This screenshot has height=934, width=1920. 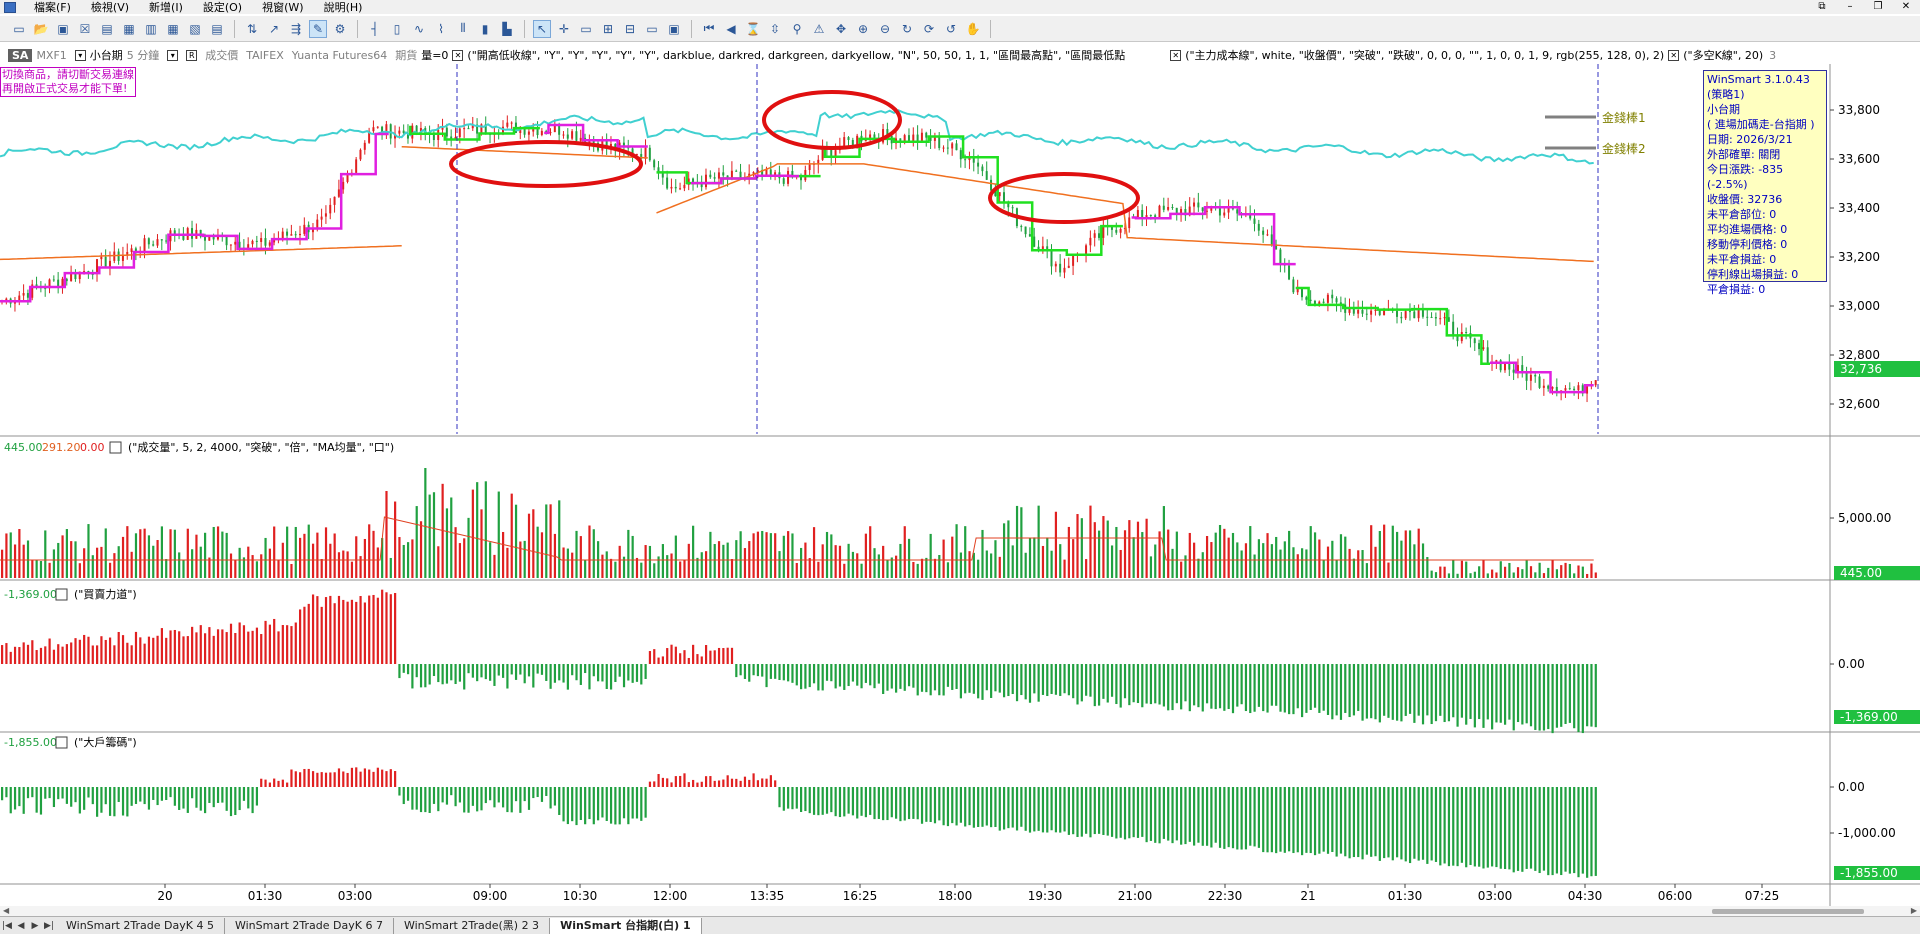 What do you see at coordinates (929, 28) in the screenshot?
I see `reload-icon: ⟳` at bounding box center [929, 28].